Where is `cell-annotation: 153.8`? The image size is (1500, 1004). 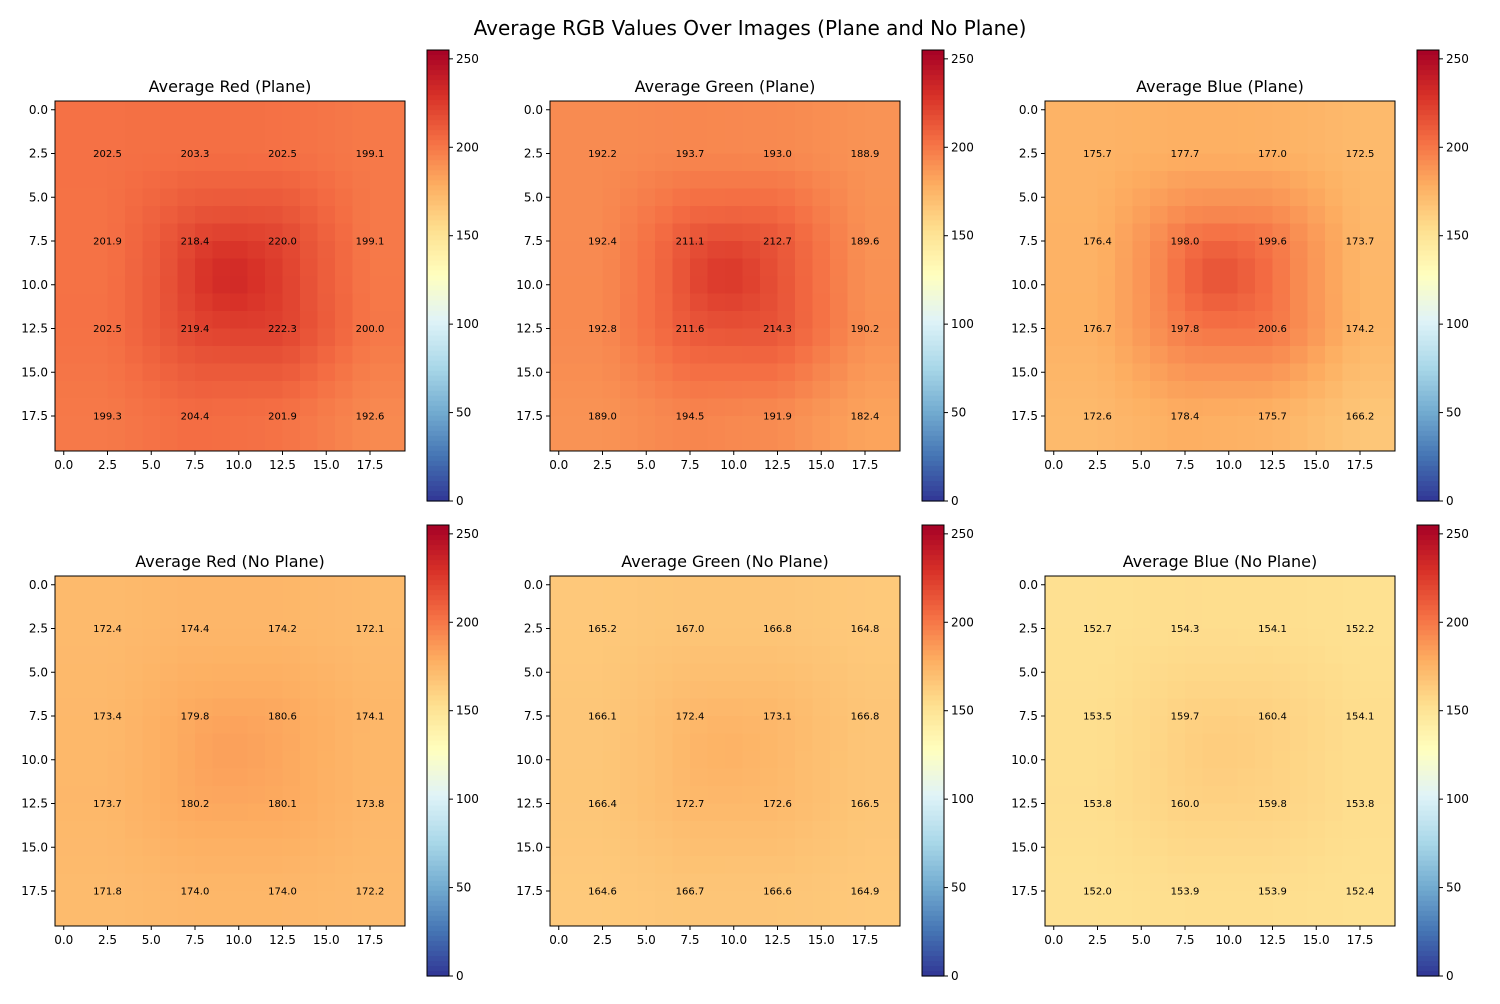
cell-annotation: 153.8 is located at coordinates (1360, 804).